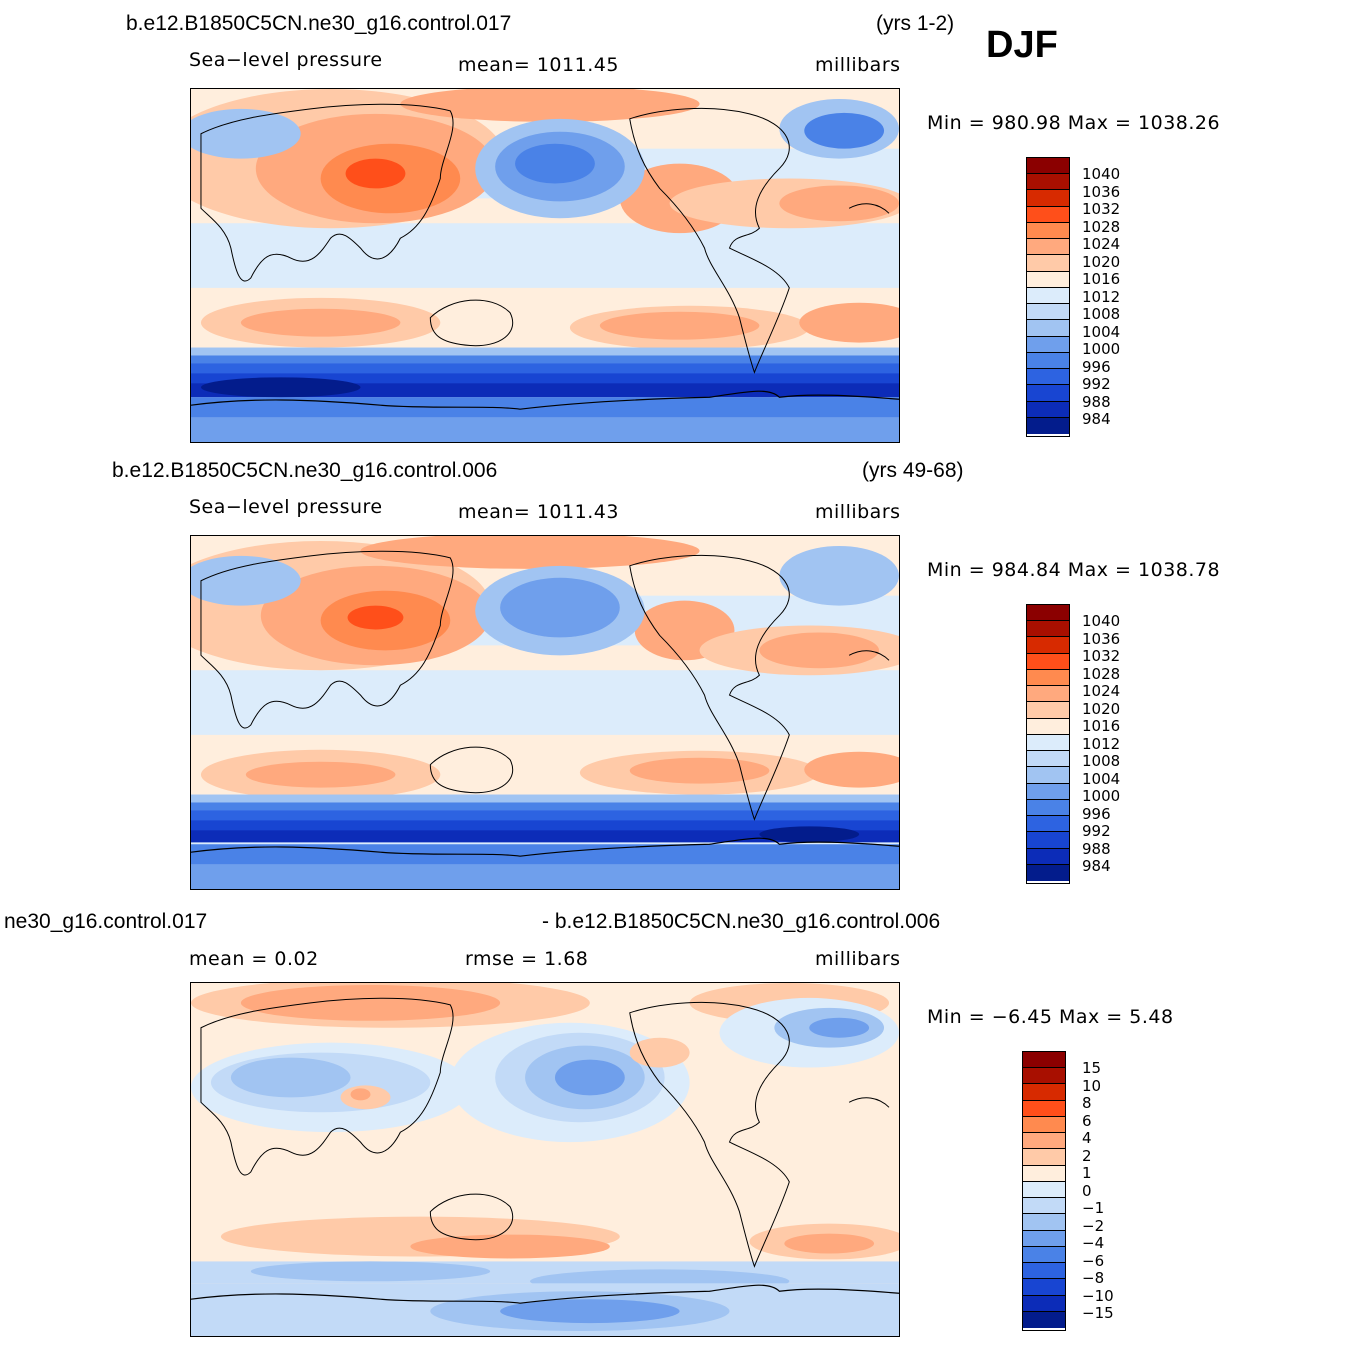  I want to click on colorbar-label: 10, so click(1092, 1085).